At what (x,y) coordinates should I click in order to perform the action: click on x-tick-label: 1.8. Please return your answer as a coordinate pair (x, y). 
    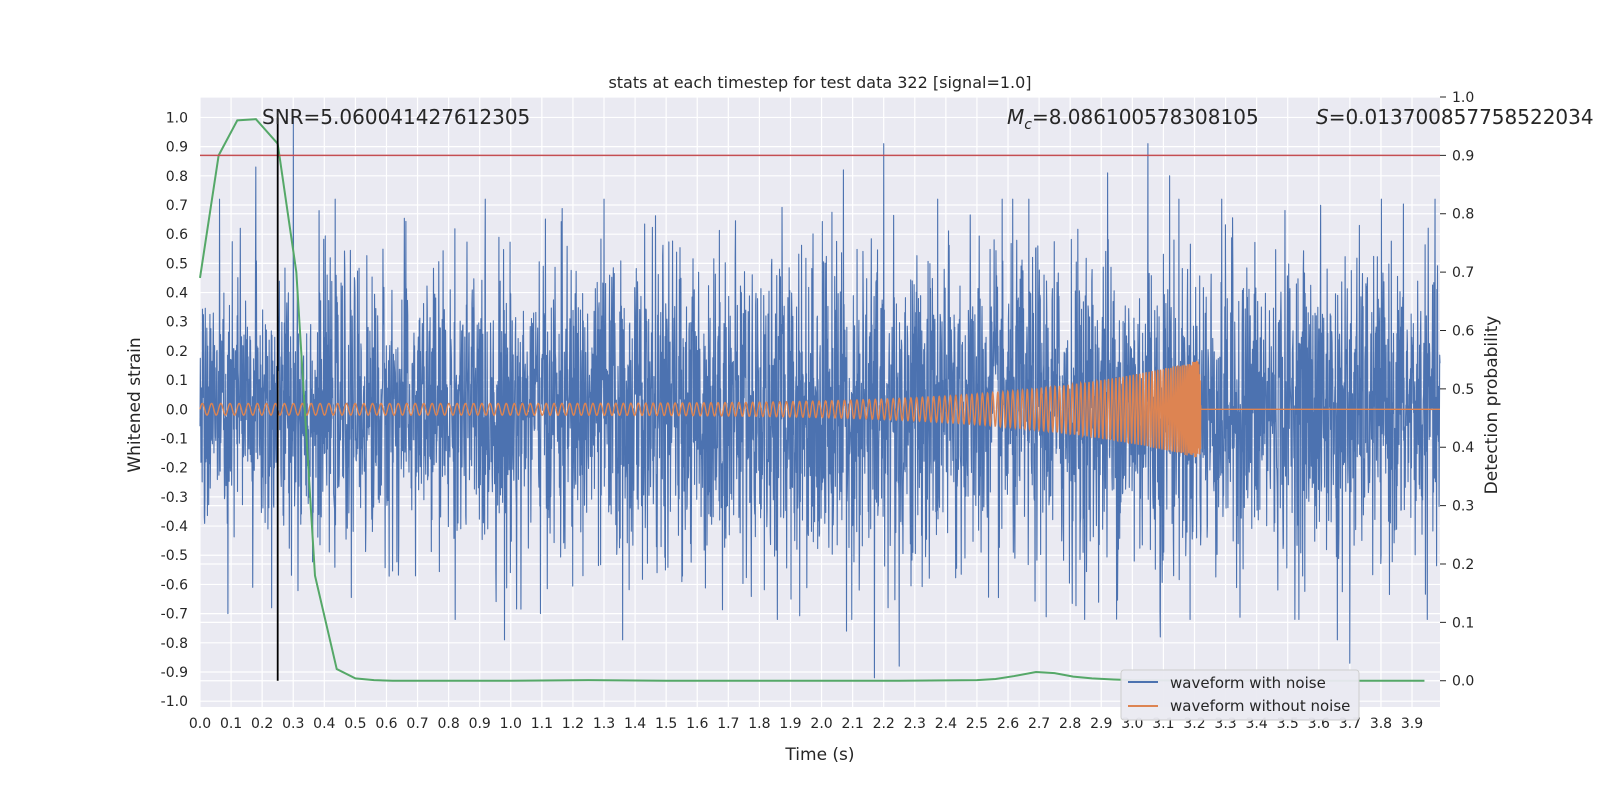
    Looking at the image, I should click on (759, 724).